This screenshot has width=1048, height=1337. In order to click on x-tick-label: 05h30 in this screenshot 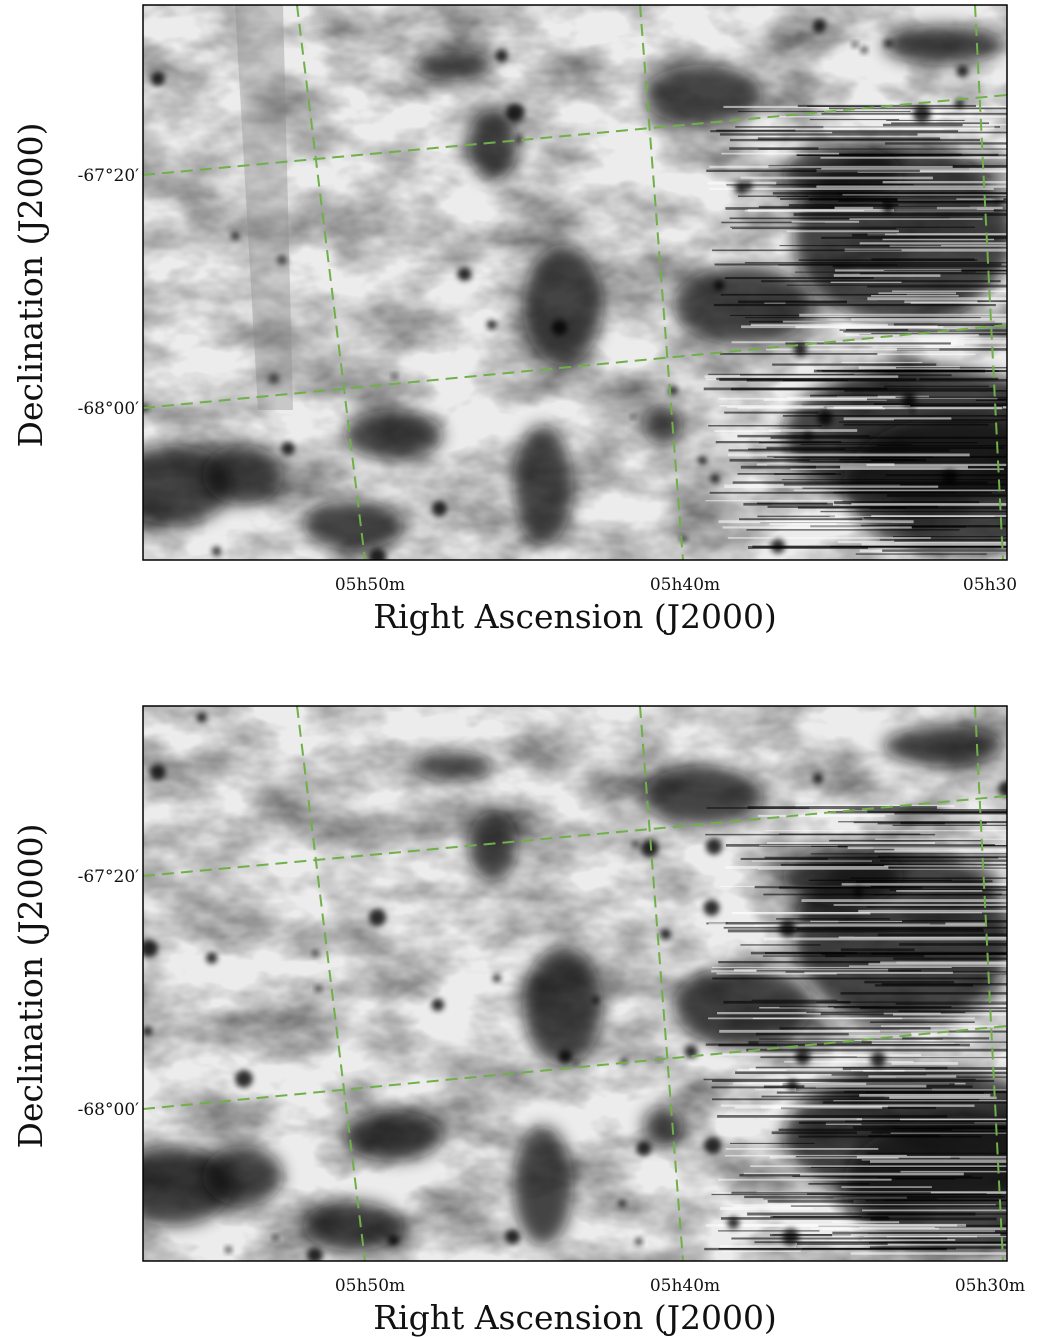, I will do `click(990, 585)`.